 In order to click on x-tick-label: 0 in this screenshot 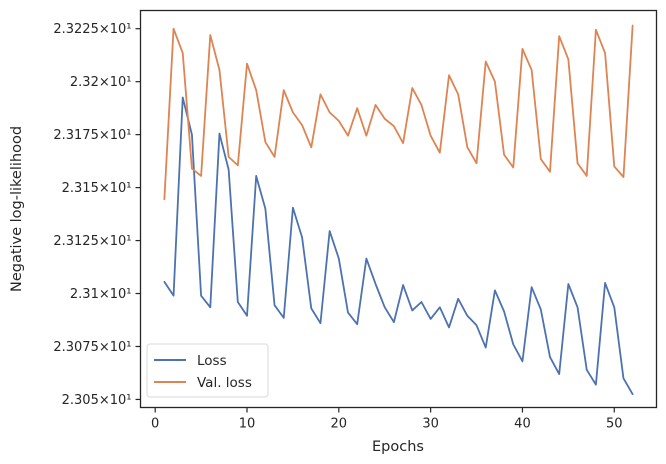, I will do `click(155, 424)`.